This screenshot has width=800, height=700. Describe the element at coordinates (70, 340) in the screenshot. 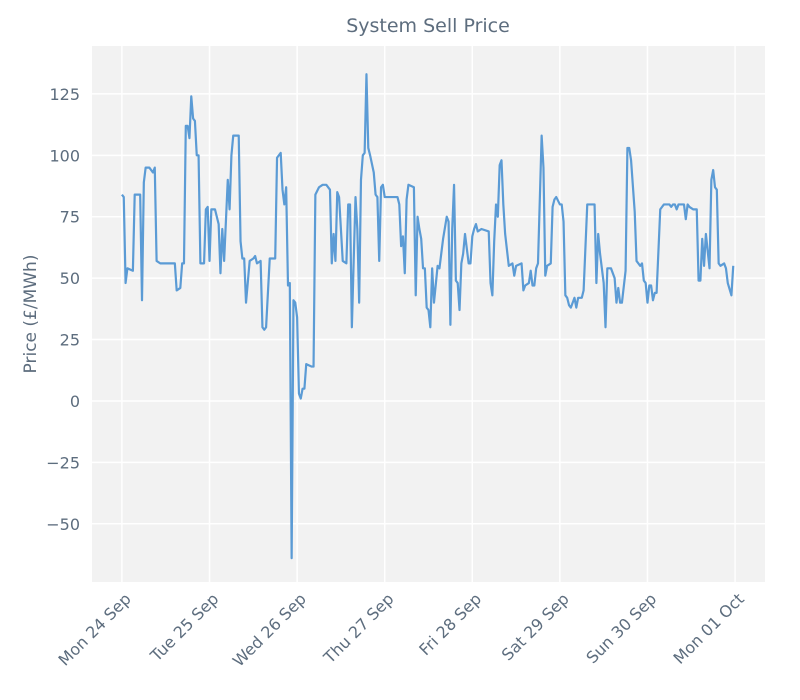

I see `y-tick-label: 25` at that location.